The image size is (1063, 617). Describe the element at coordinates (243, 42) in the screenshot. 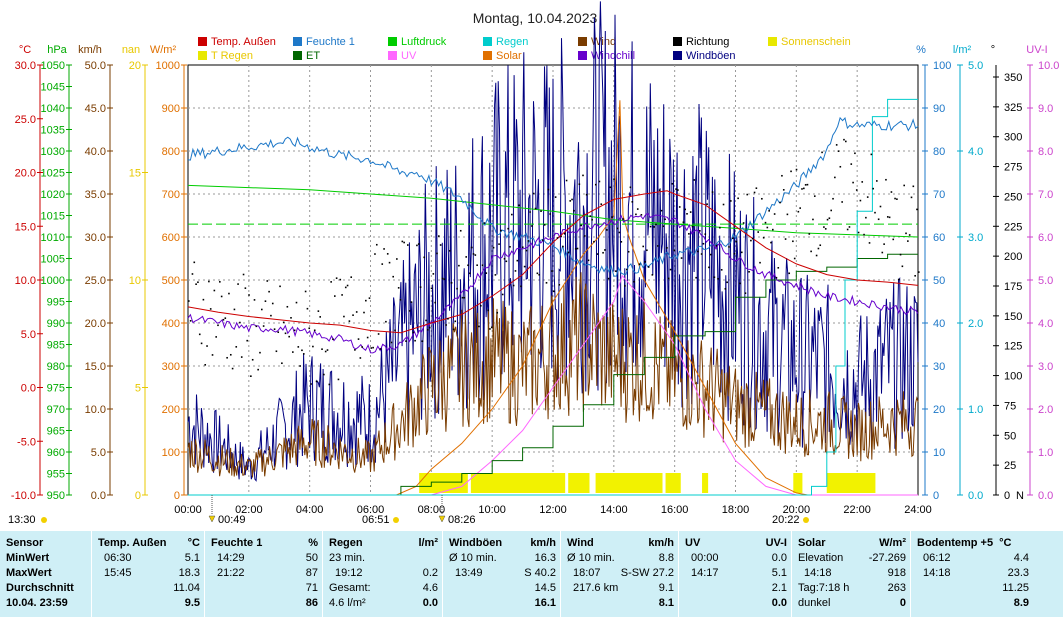

I see `legend-label: Temp. Außen` at that location.